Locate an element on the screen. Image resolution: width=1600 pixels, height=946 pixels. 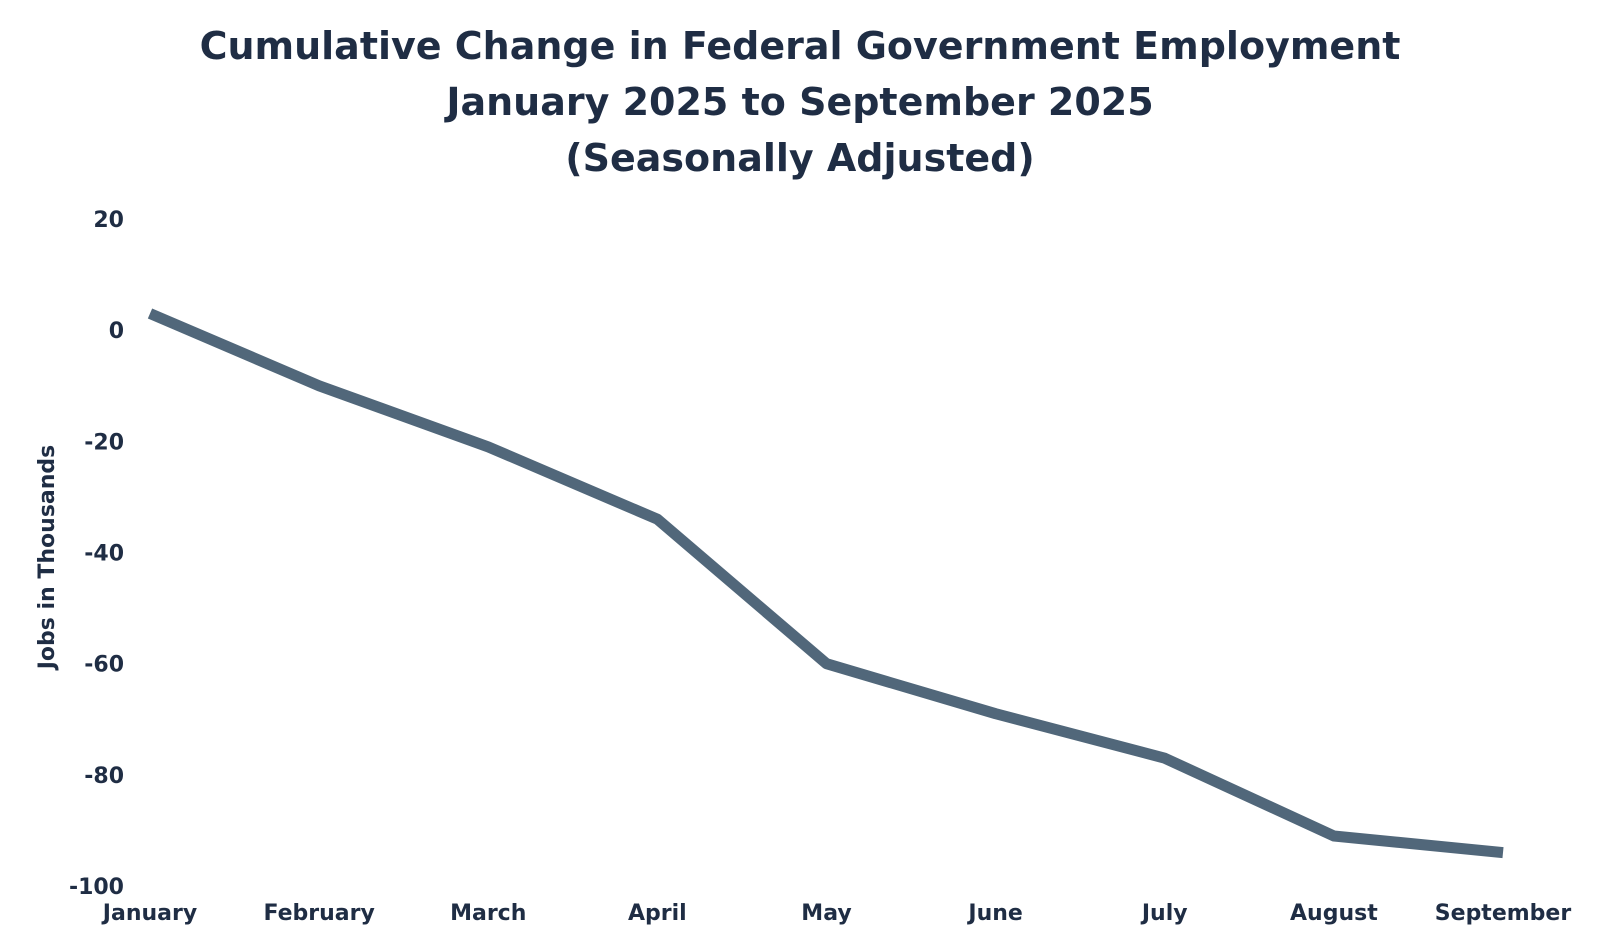
y-tick-label: -40 is located at coordinates (104, 554).